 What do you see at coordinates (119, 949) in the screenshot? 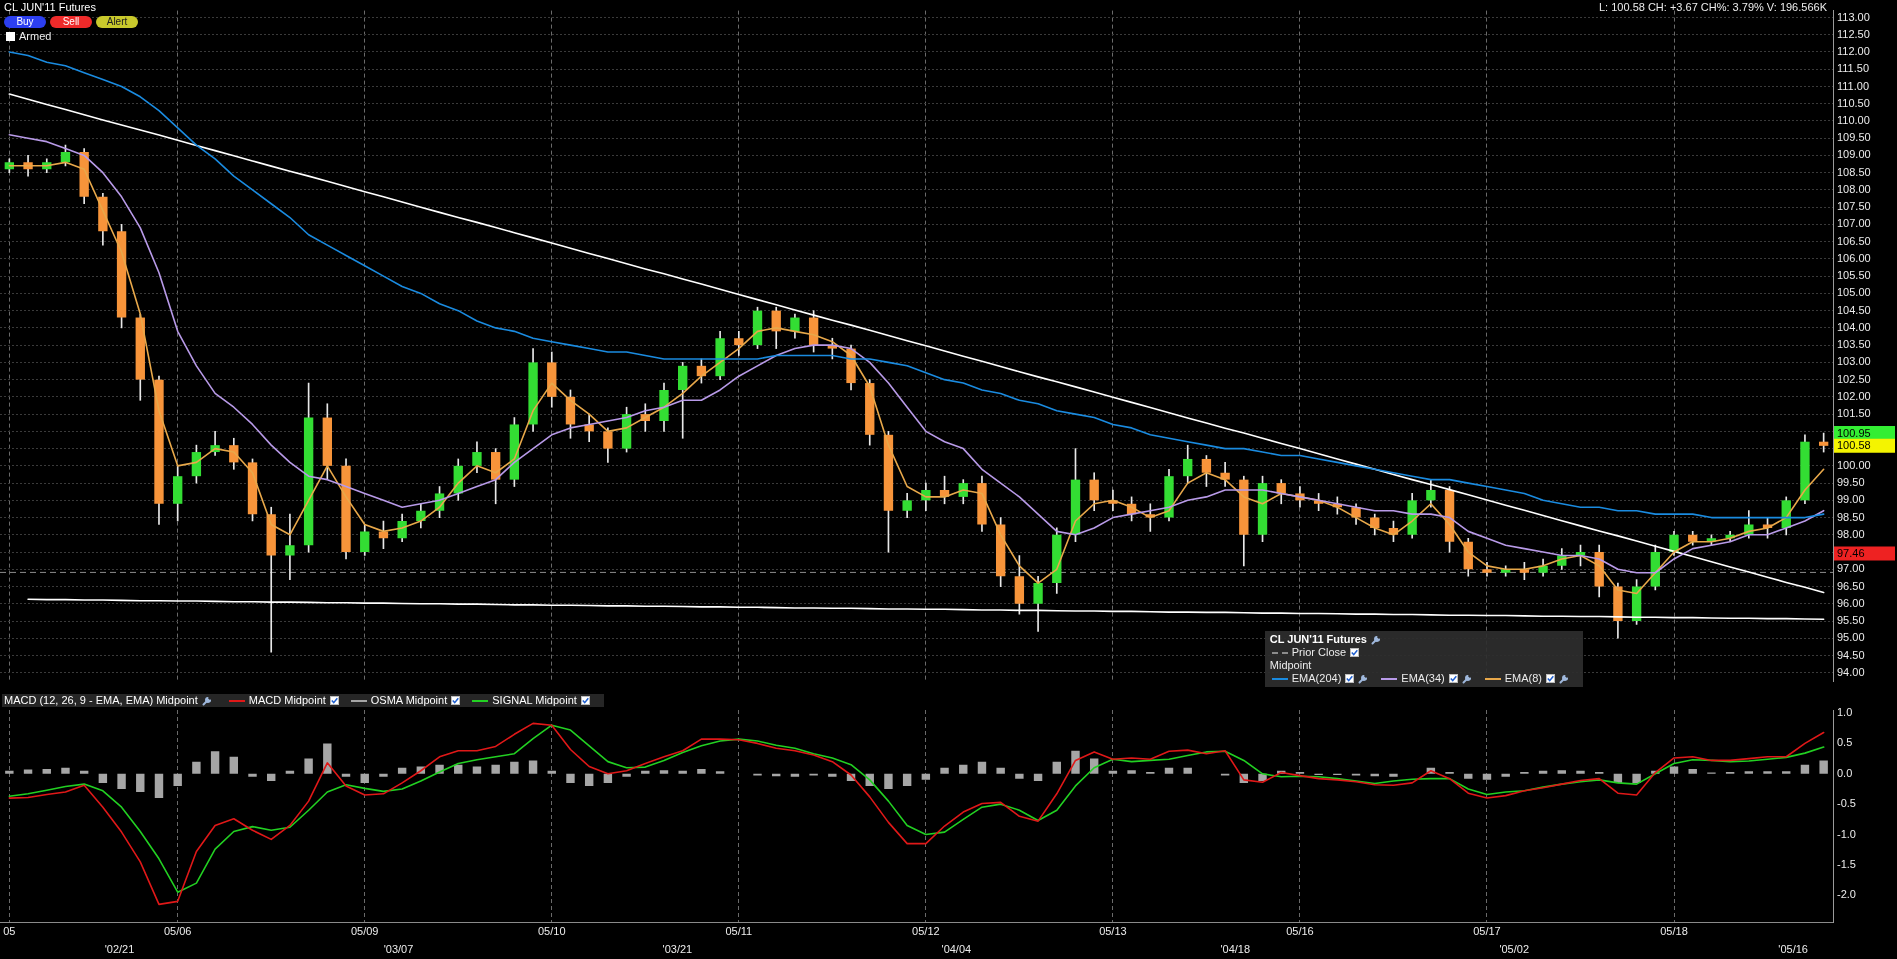
I see `x2-tick-label: '02/21` at bounding box center [119, 949].